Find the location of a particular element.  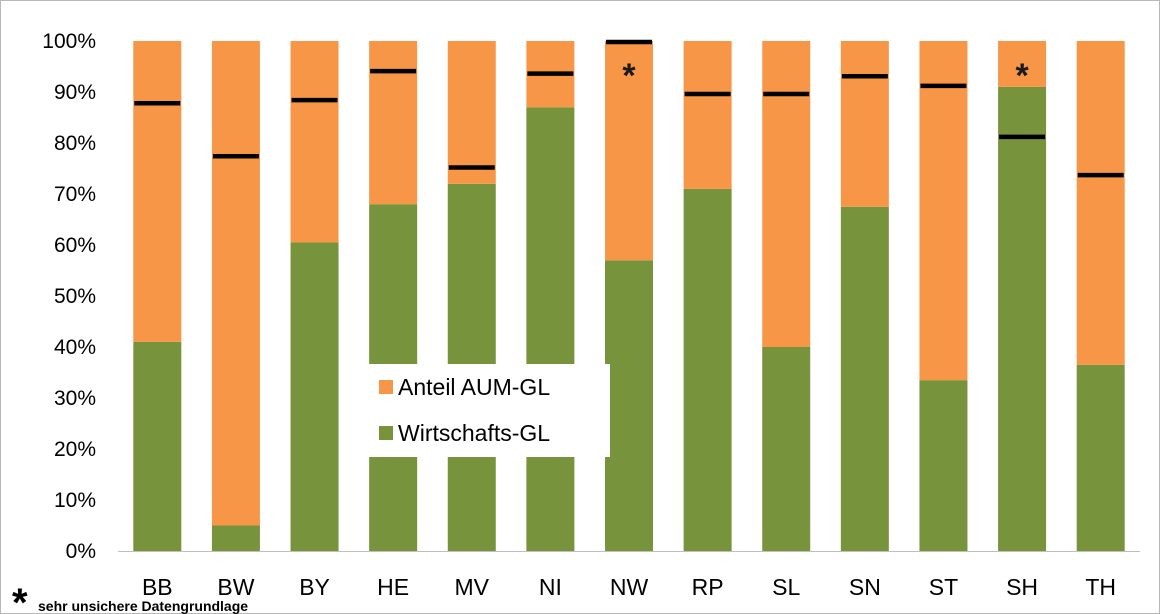

bar-rp-anteil-aum-gl is located at coordinates (707, 115).